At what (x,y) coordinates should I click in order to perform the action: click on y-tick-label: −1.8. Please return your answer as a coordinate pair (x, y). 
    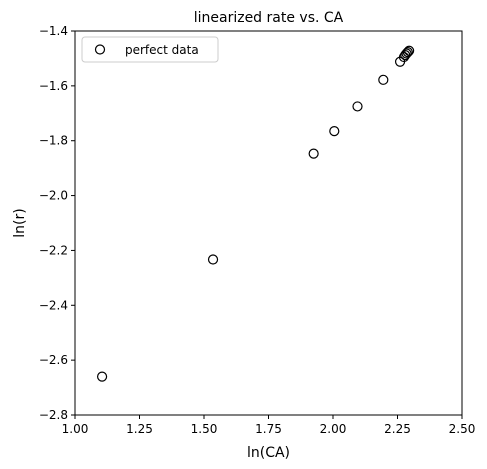
    Looking at the image, I should click on (53, 141).